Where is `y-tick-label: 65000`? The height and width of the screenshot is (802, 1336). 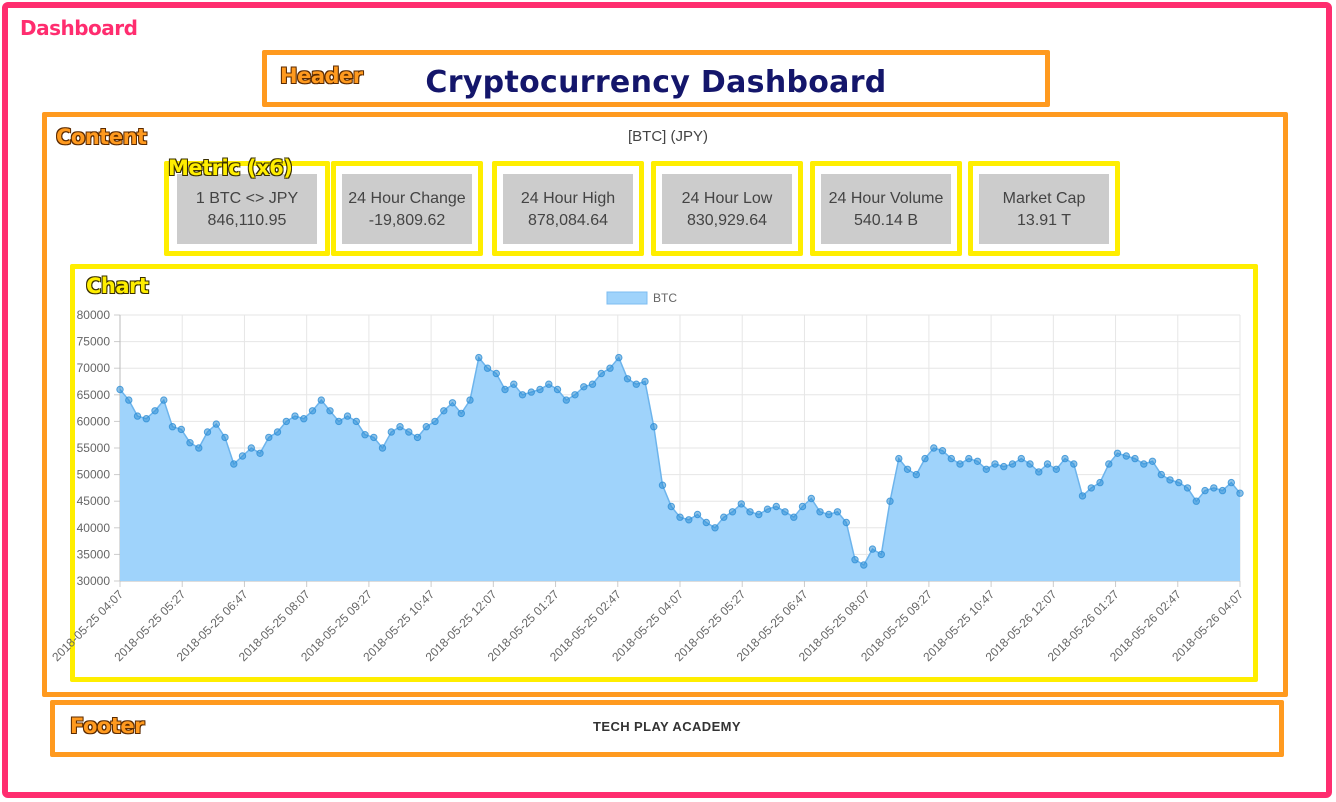
y-tick-label: 65000 is located at coordinates (94, 395).